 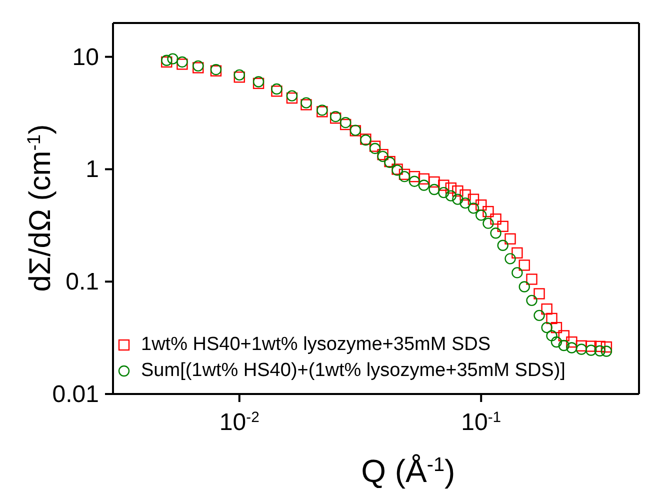 What do you see at coordinates (85, 57) in the screenshot?
I see `y-tick-label: 10` at bounding box center [85, 57].